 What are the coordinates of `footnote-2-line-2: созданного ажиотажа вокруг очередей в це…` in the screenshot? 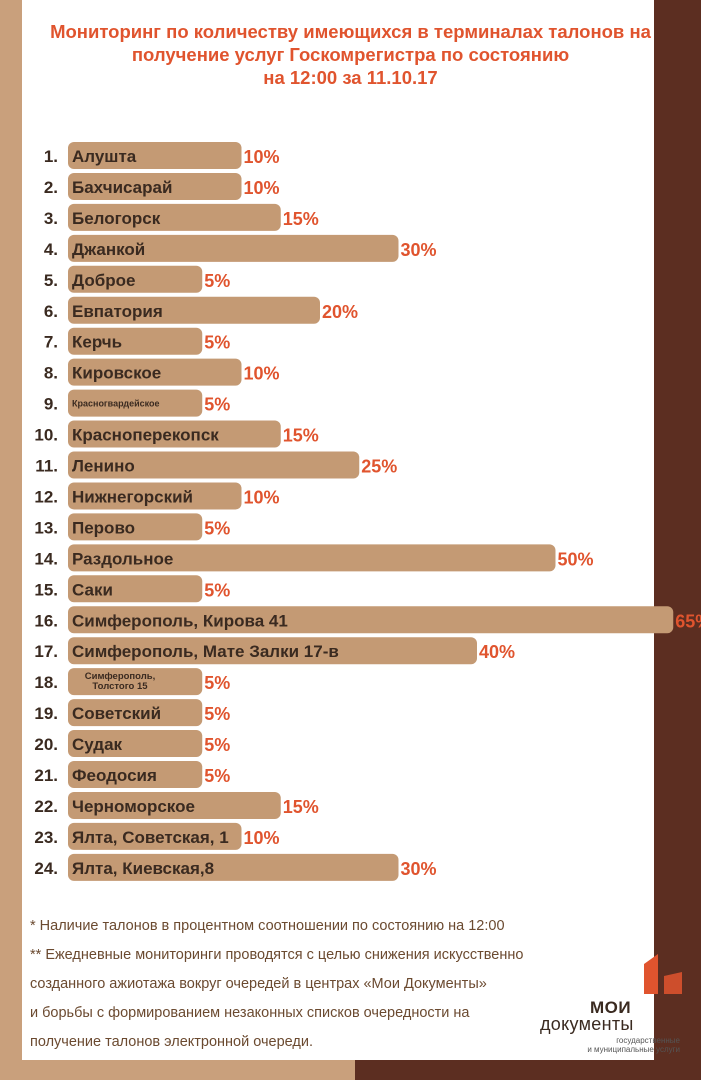 It's located at (258, 984).